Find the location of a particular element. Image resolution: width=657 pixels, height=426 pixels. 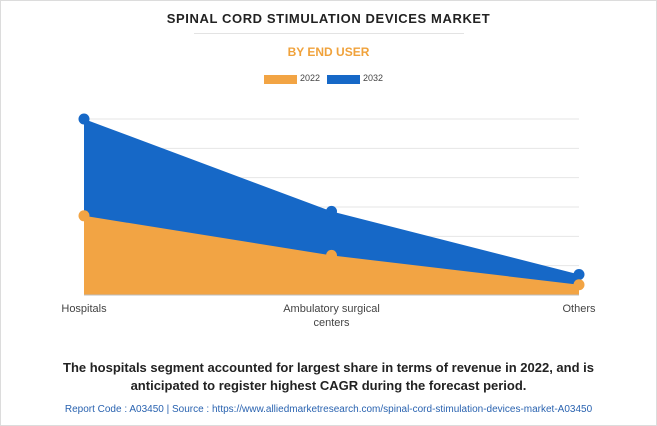

chart-title: SPINAL CORD STIMULATION DEVICES MARKET is located at coordinates (328, 18).